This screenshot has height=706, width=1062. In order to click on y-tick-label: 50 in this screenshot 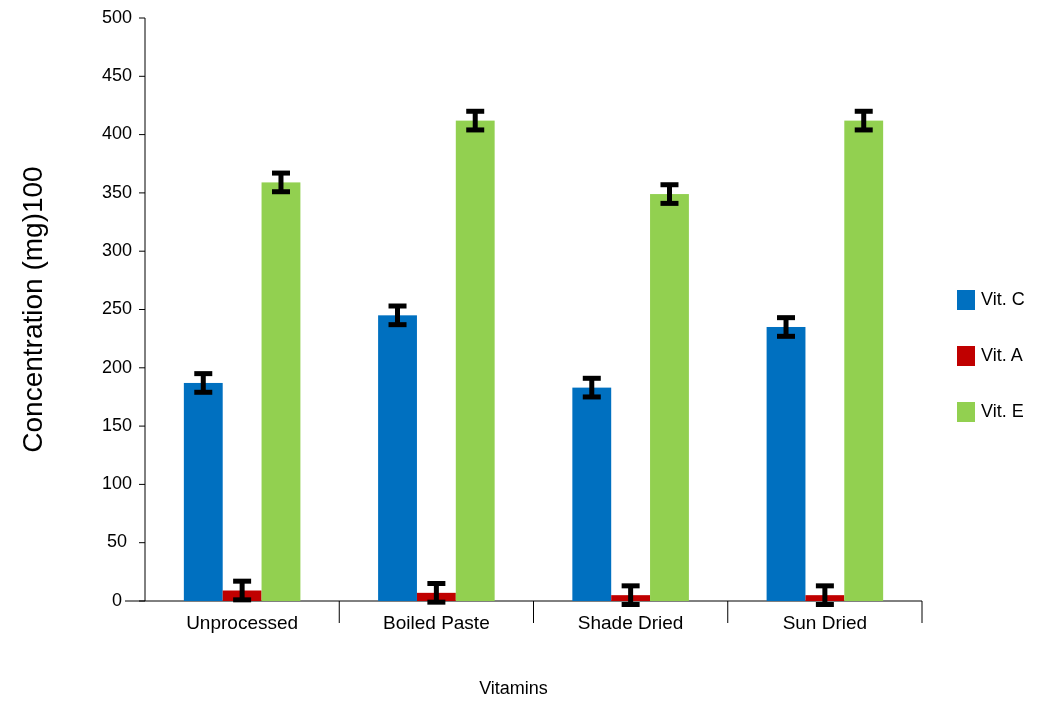, I will do `click(117, 541)`.